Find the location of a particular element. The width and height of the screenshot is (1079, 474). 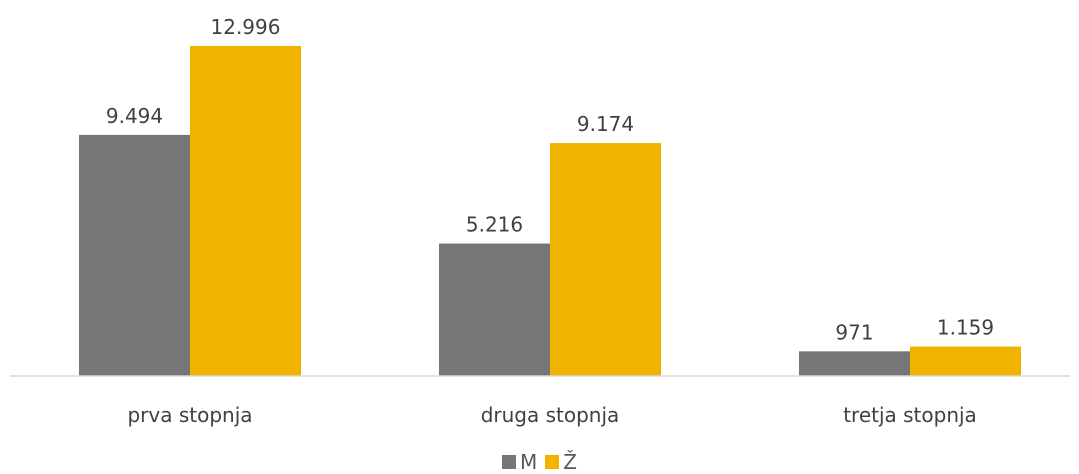

data-label-M-1: 9.494 is located at coordinates (134, 116).